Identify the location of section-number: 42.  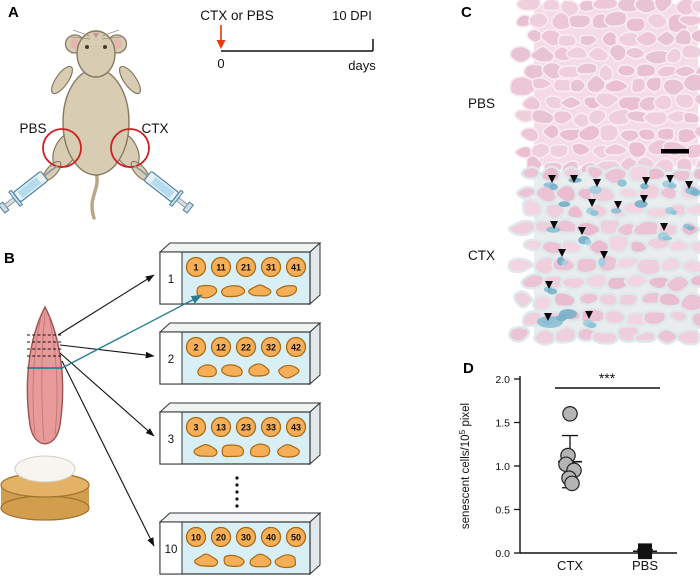
(296, 347).